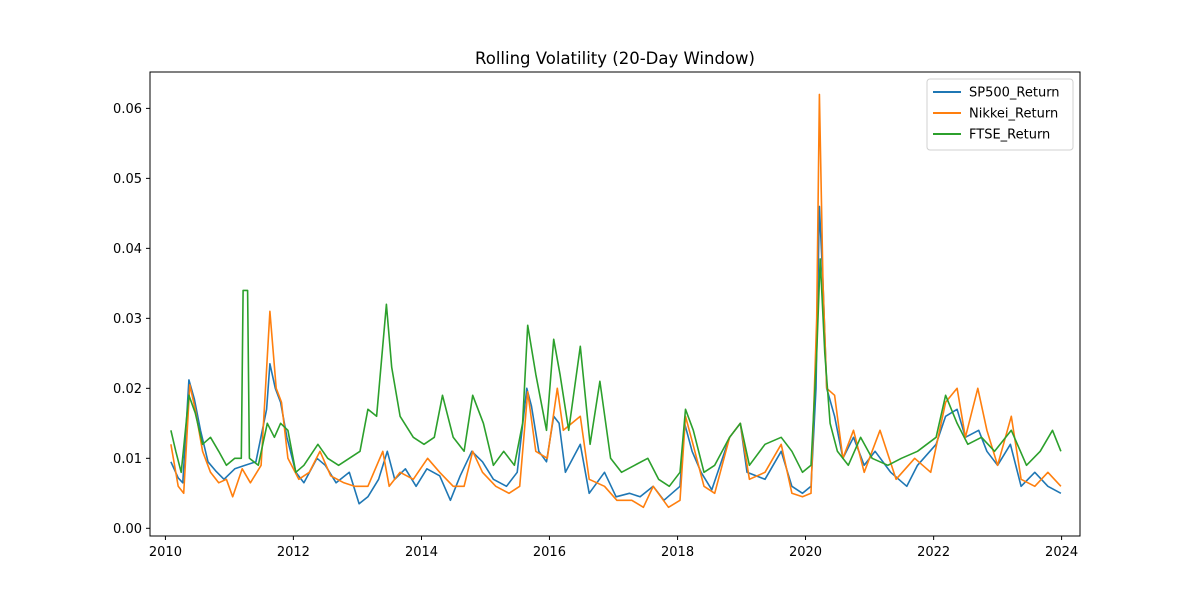 The image size is (1200, 604). I want to click on y-tick-label: 0.02, so click(127, 389).